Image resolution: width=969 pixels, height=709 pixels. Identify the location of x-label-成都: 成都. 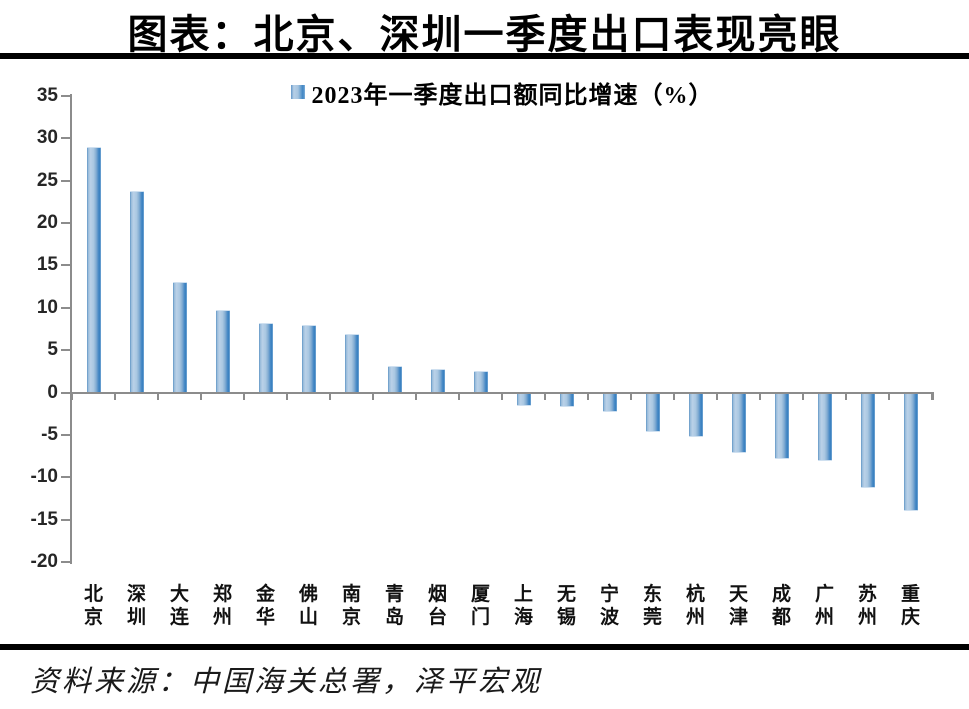
(781, 606).